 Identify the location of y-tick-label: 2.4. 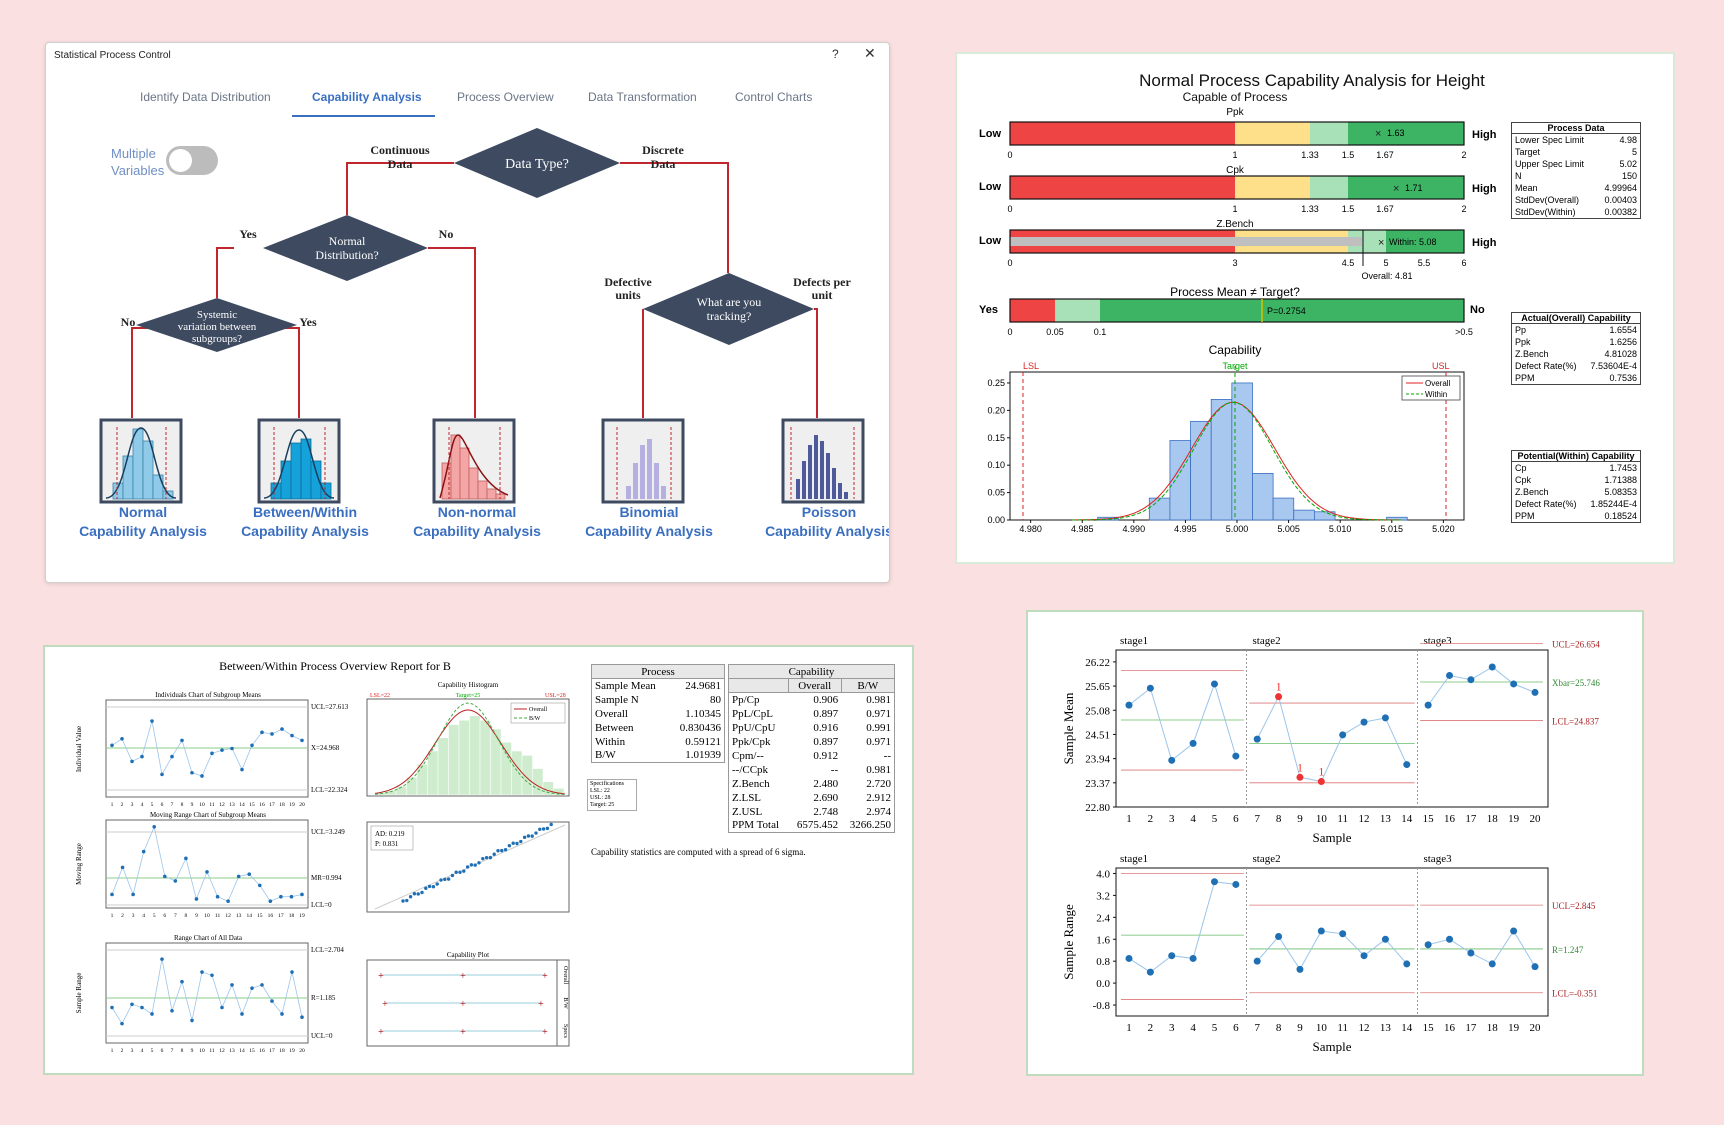
(1103, 918).